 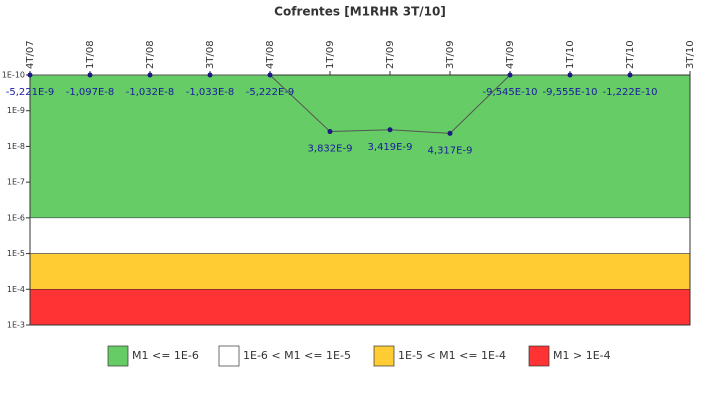 I want to click on legend-label: M1 > 1E-4, so click(x=582, y=355).